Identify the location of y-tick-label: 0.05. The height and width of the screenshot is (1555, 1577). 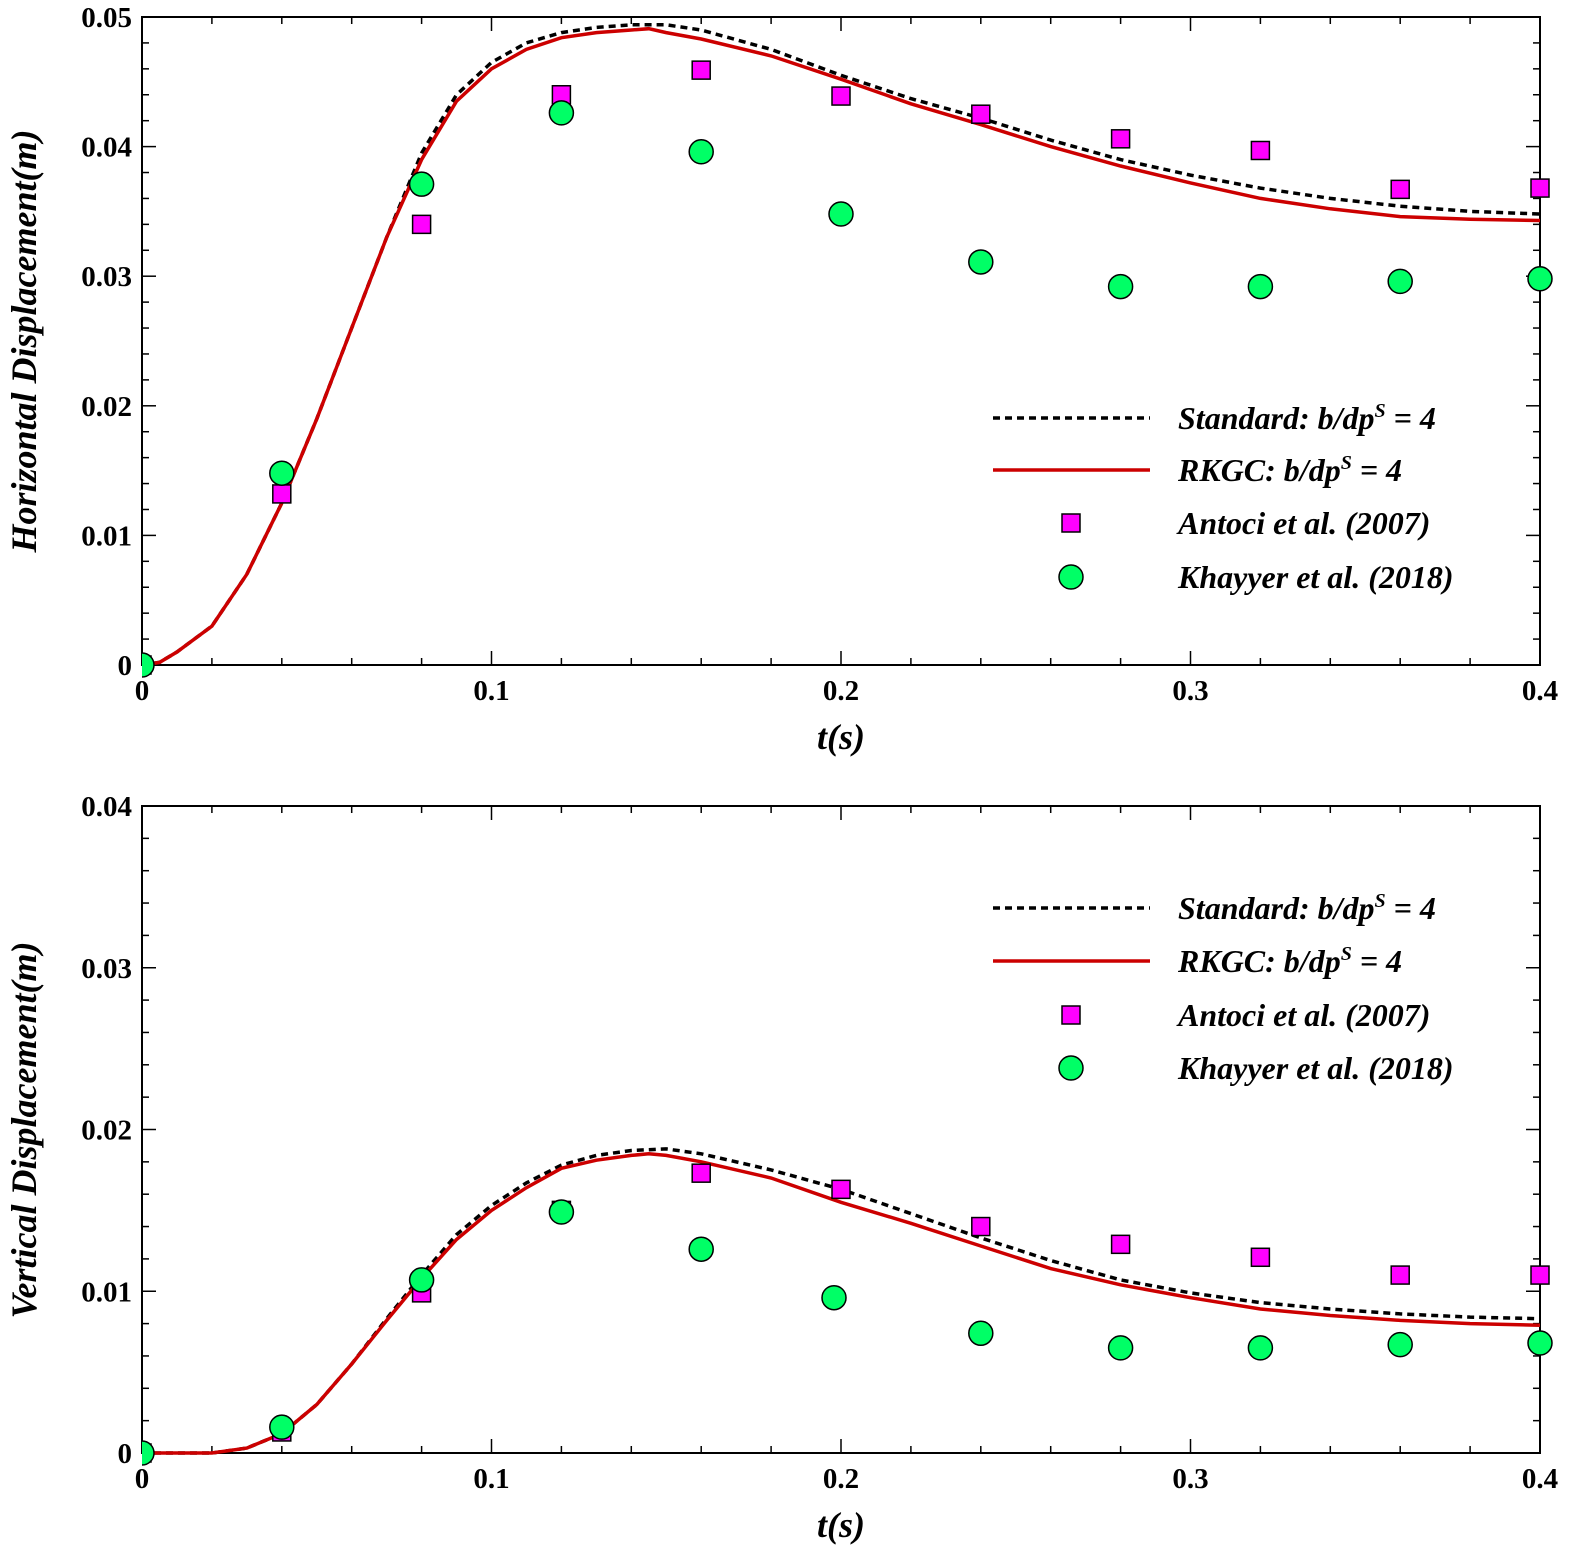
(106, 18).